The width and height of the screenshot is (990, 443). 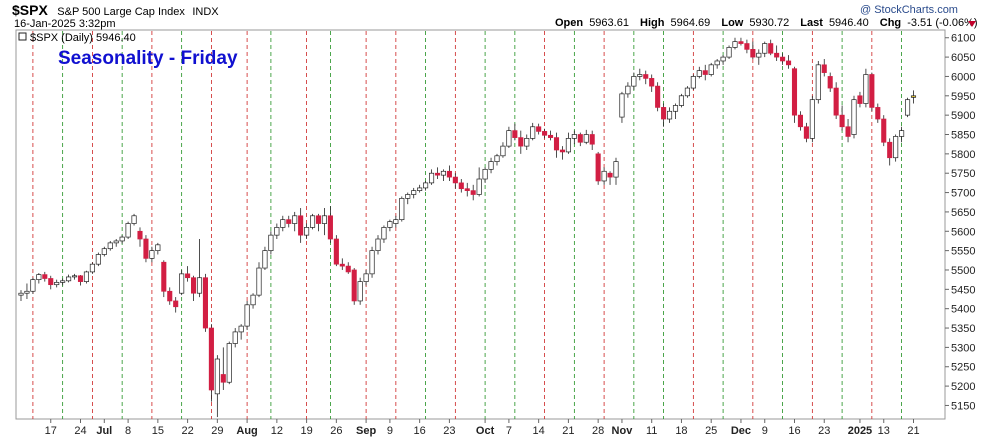 I want to click on y-tick-label: 5950, so click(x=963, y=97).